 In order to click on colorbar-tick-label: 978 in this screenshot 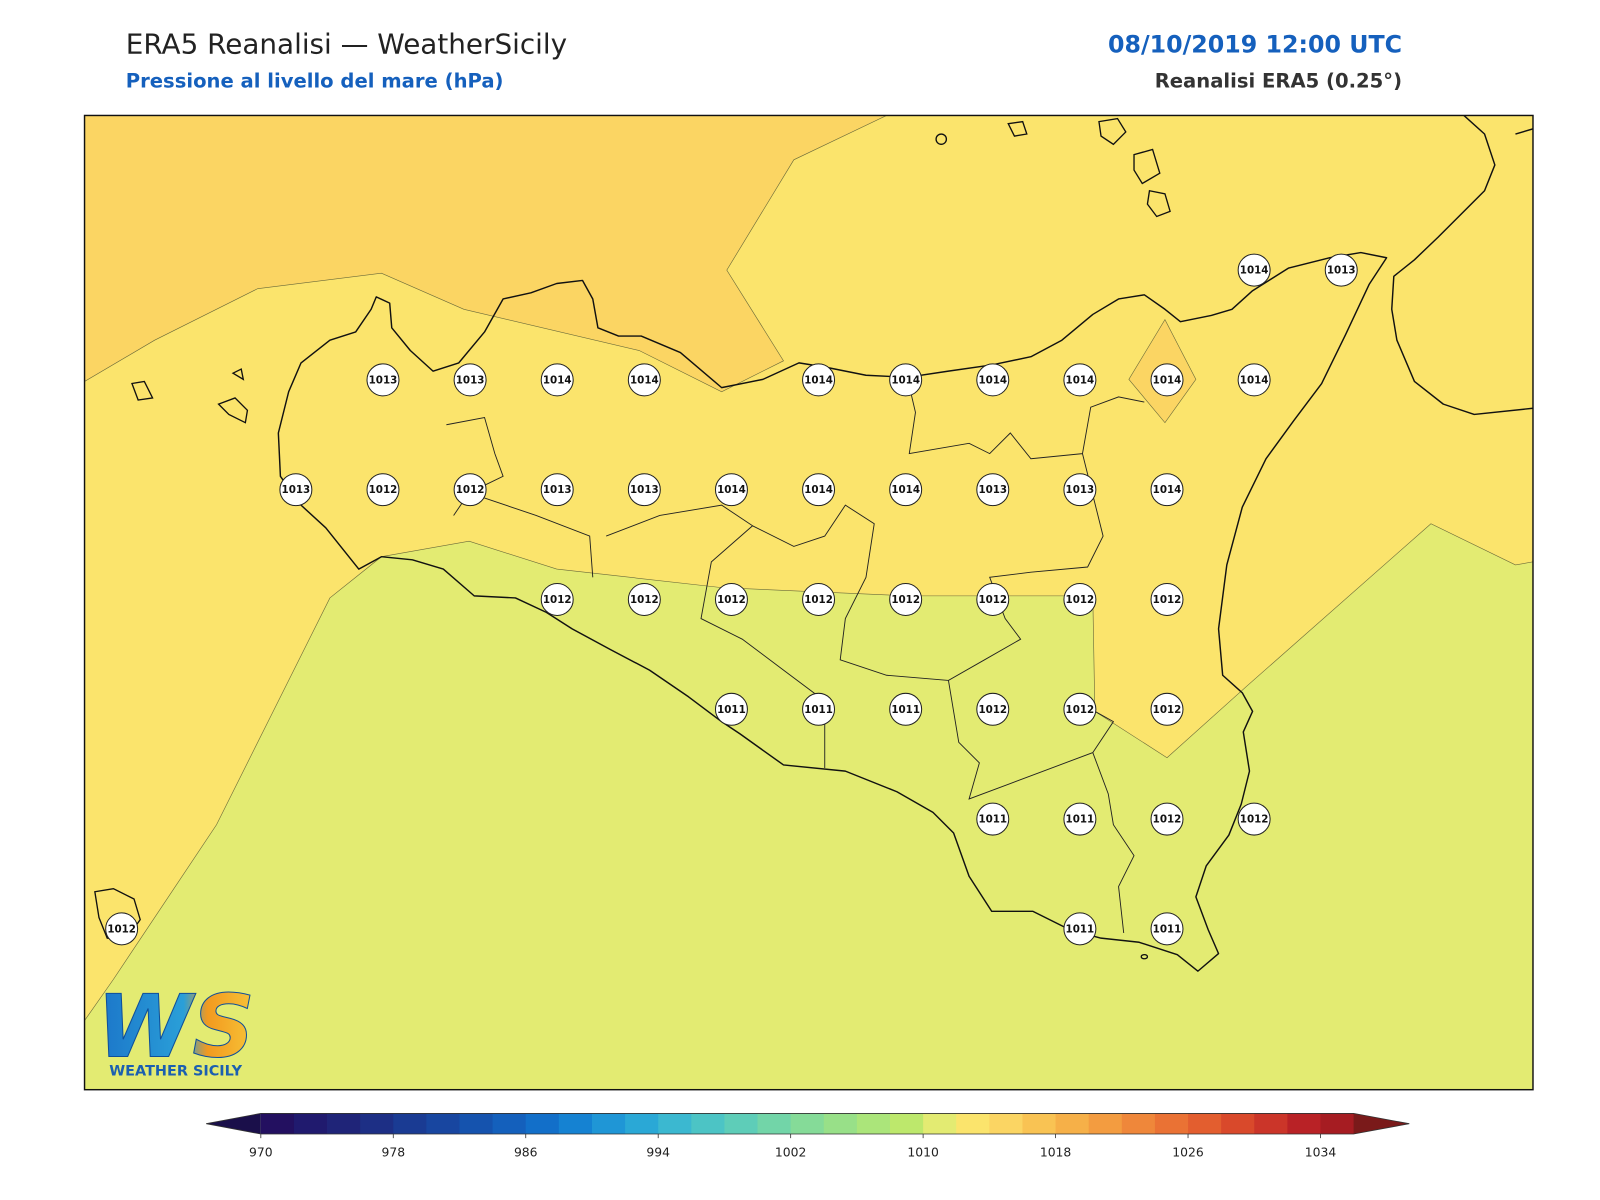, I will do `click(393, 1153)`.